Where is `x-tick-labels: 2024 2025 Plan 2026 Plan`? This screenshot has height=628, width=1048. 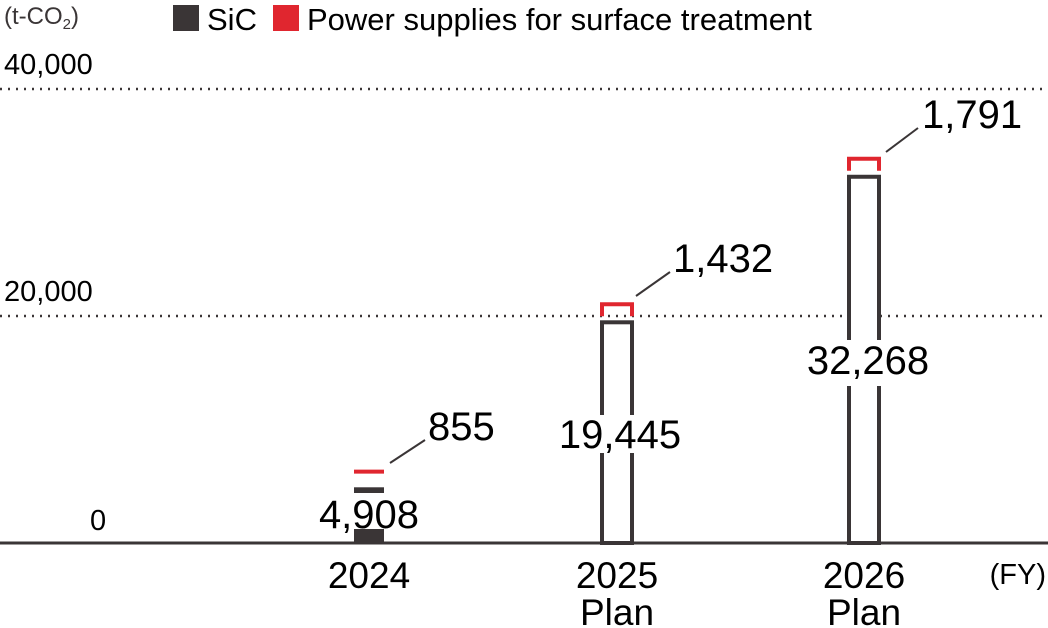 x-tick-labels: 2024 2025 Plan 2026 Plan is located at coordinates (616, 591).